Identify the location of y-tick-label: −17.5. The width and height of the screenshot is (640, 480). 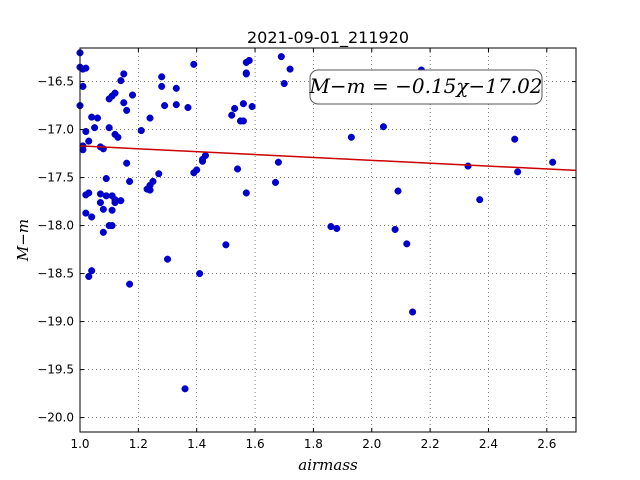
(55, 178).